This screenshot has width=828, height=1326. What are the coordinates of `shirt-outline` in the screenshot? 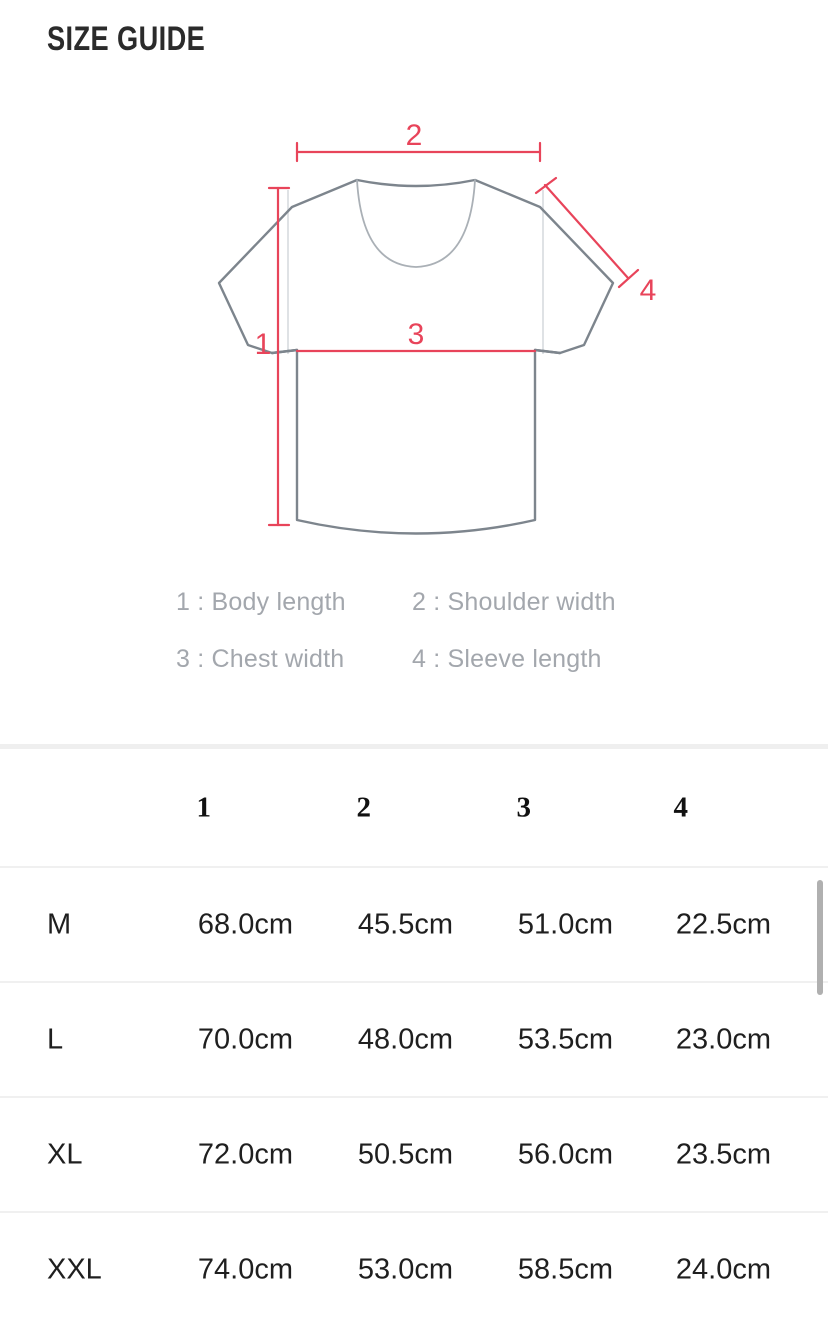 It's located at (416, 356).